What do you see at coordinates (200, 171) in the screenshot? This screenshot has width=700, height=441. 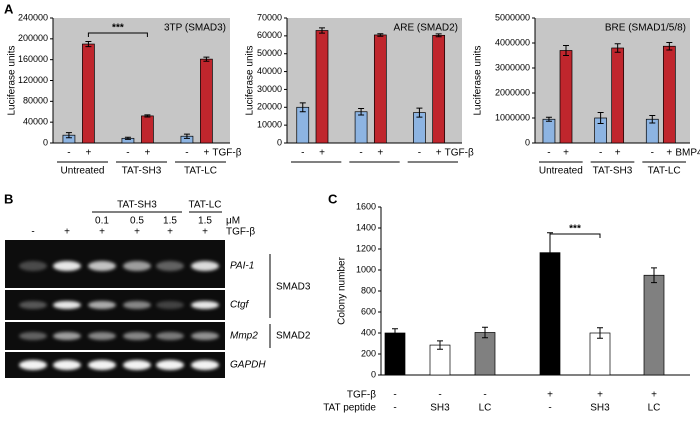 I see `group-label: TAT-LC` at bounding box center [200, 171].